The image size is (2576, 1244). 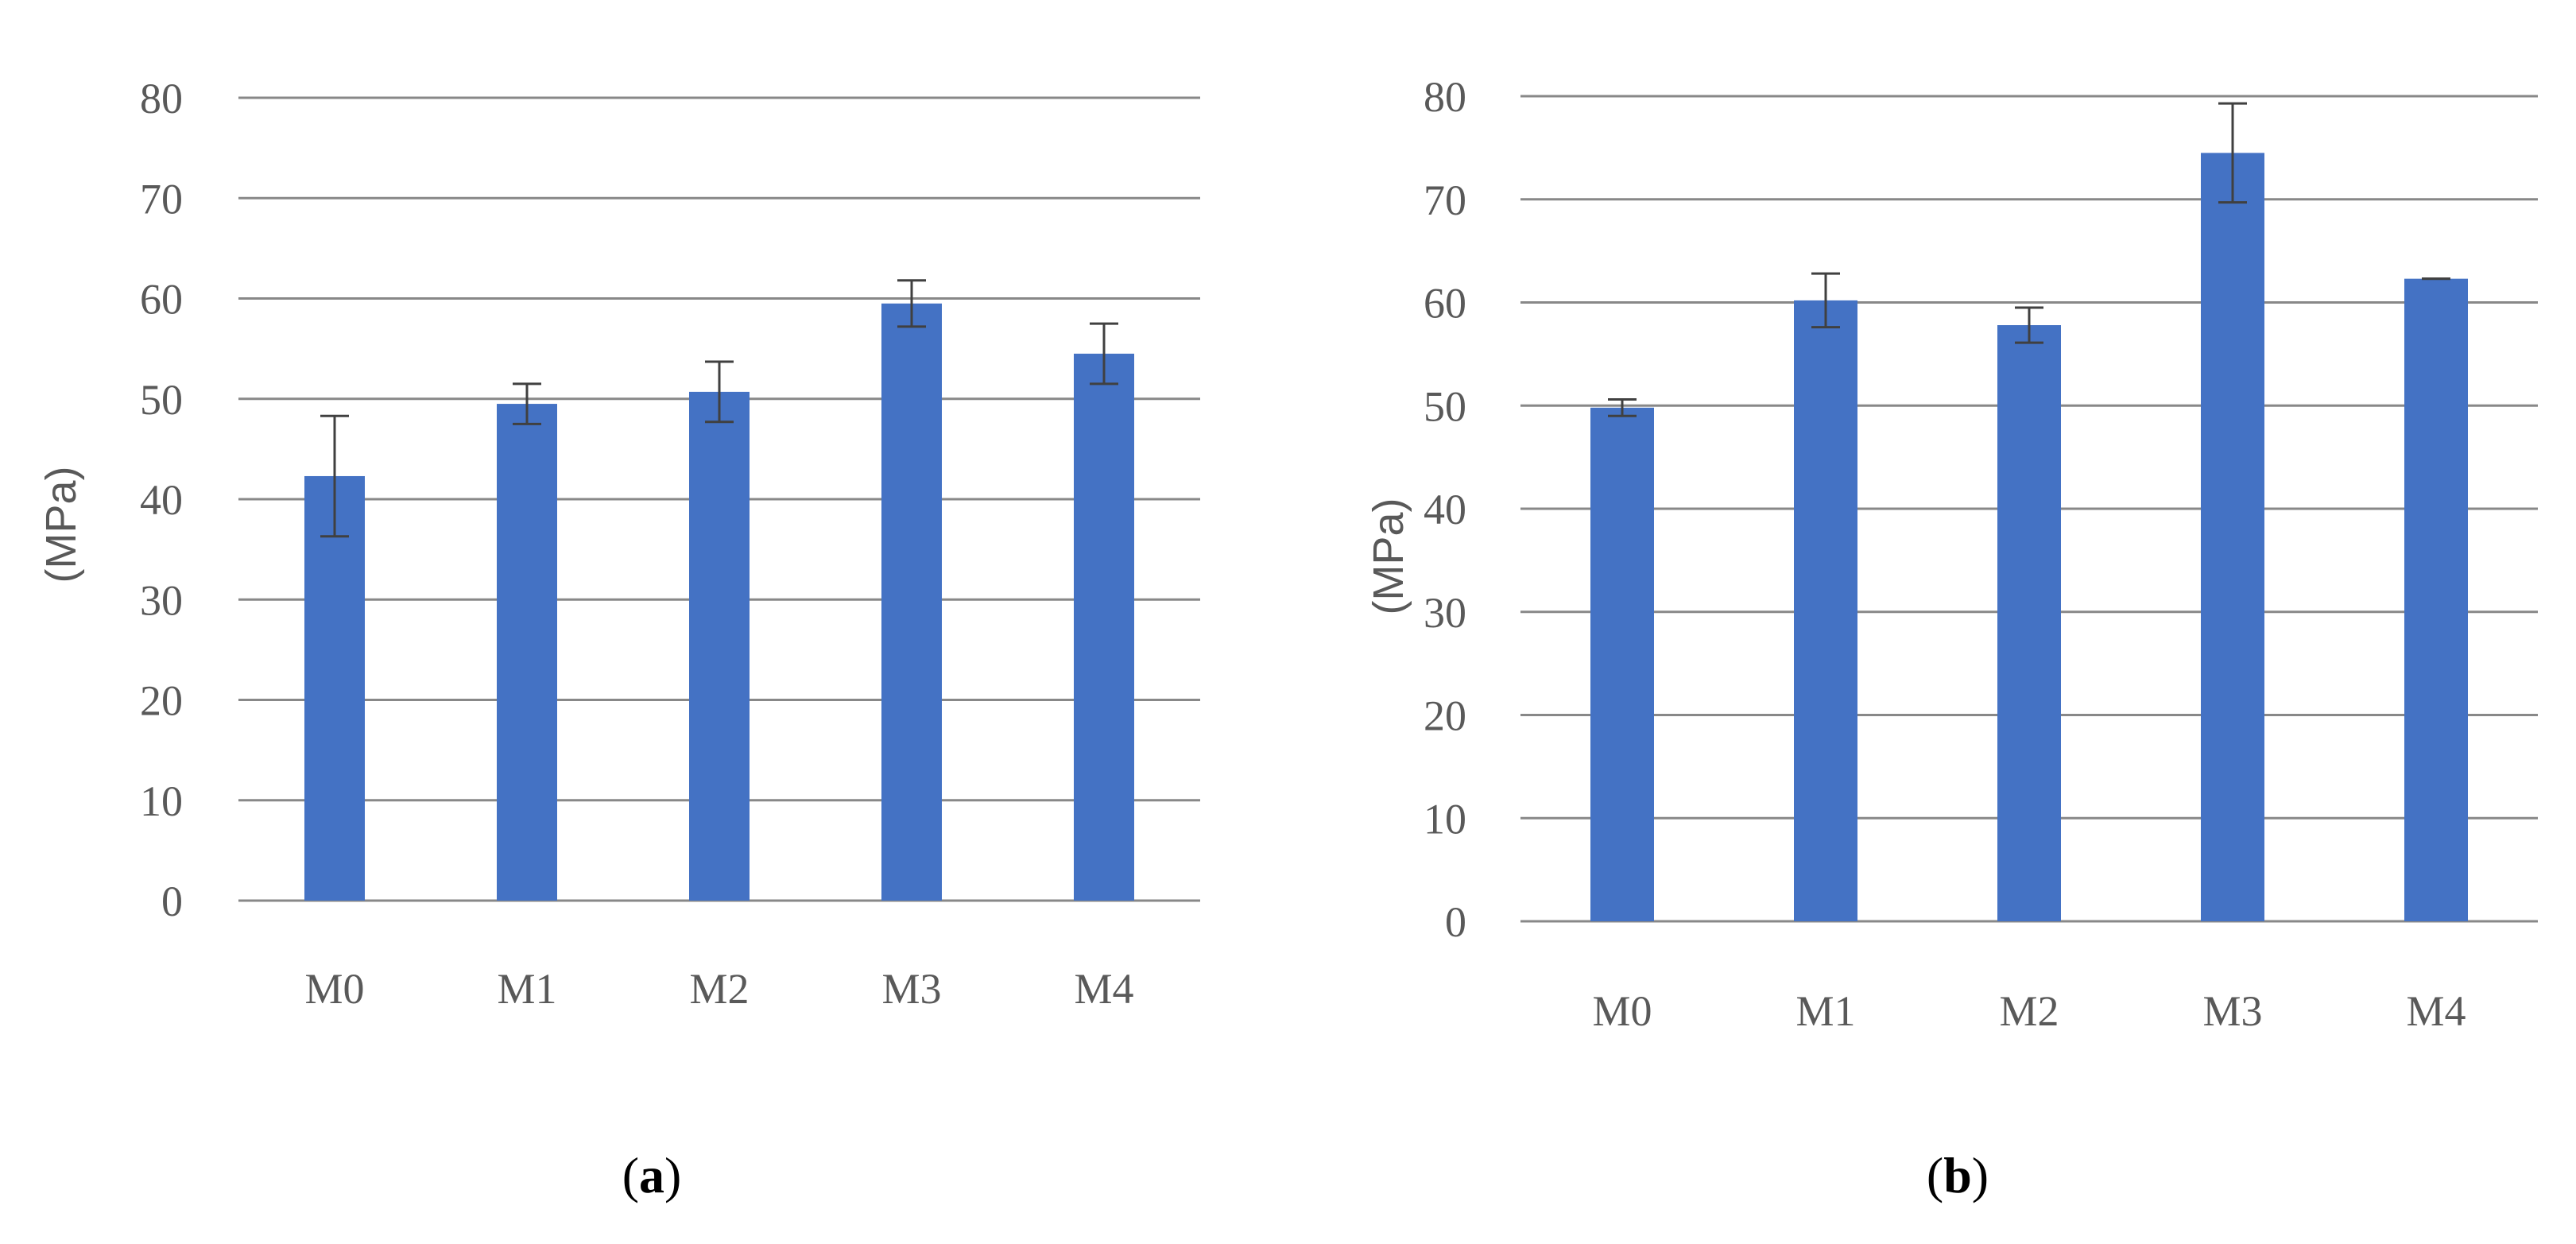 I want to click on error-bar-m4, so click(x=1104, y=354).